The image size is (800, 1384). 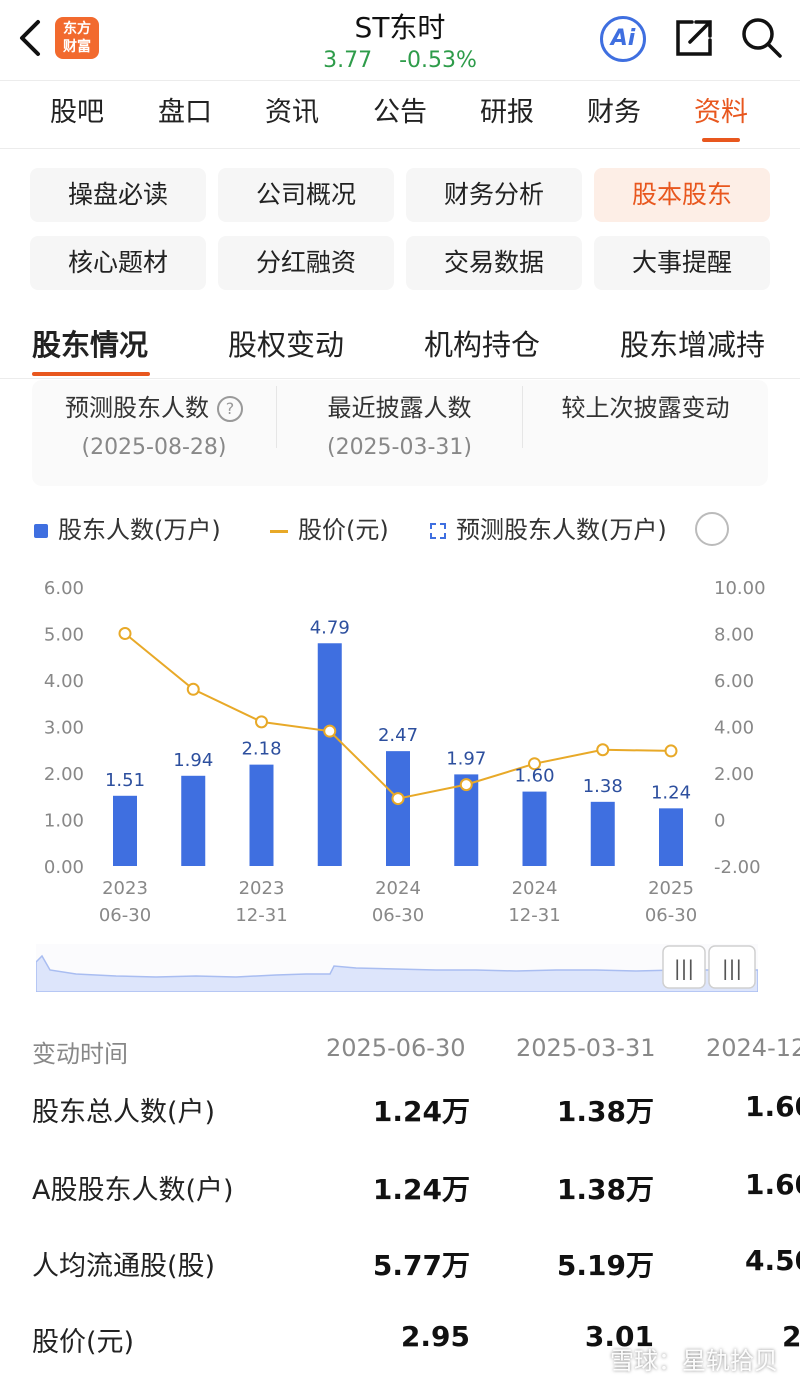 I want to click on bar-data-label: 1.60, so click(x=534, y=776).